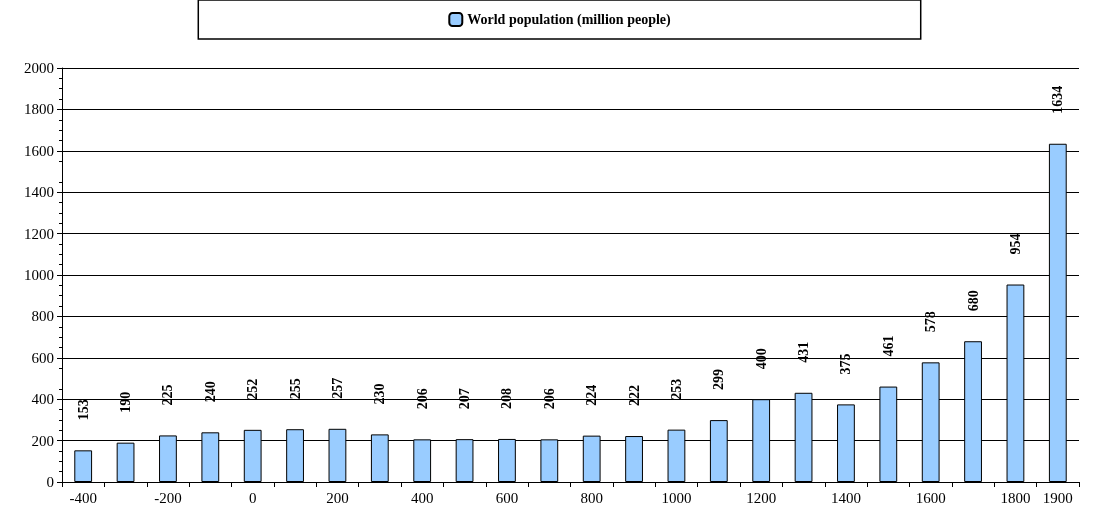 This screenshot has height=522, width=1119. Describe the element at coordinates (39, 109) in the screenshot. I see `y-tick-label: 1800` at that location.